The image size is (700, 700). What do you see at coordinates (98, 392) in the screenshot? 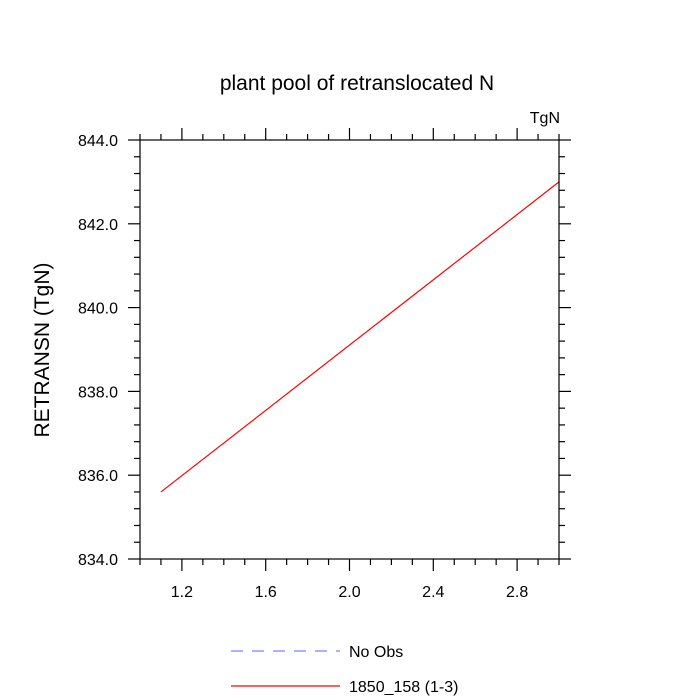
I see `y-tick-label: 838.0` at bounding box center [98, 392].